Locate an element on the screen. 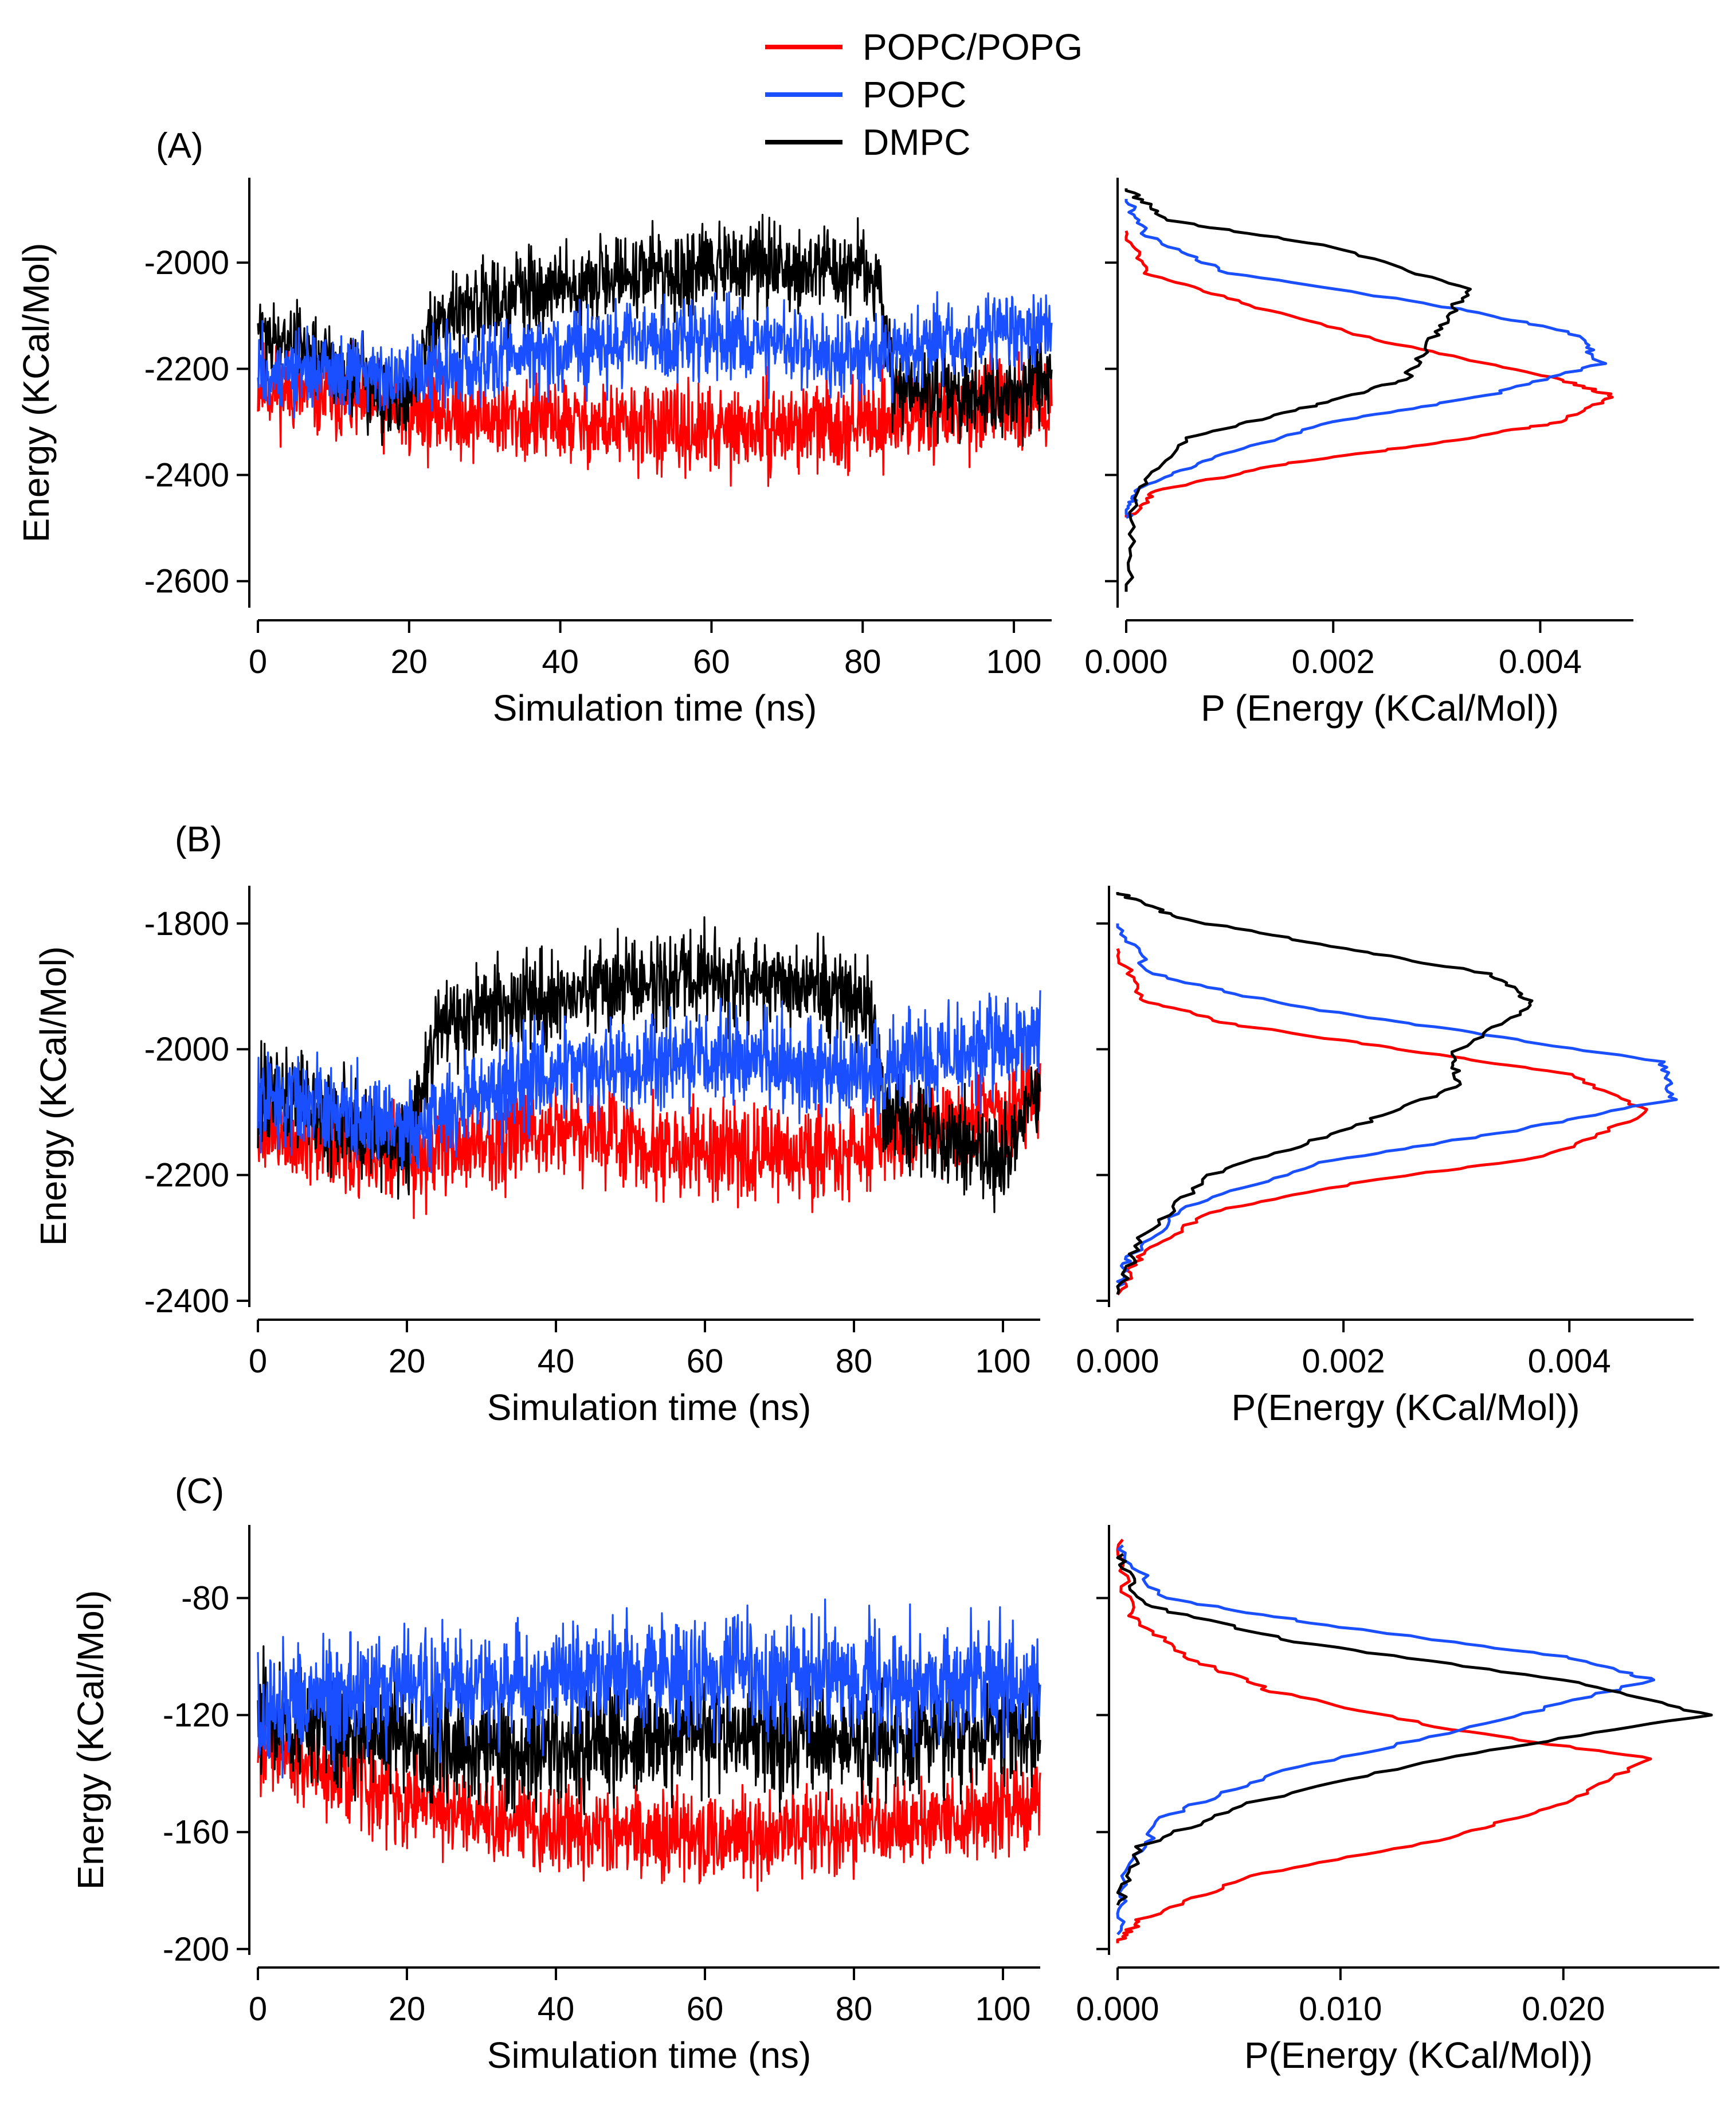  plot-b-distribution: 0.000 0.002 0.004 P(Energy (KCal/Mol)) is located at coordinates (1385, 1157).